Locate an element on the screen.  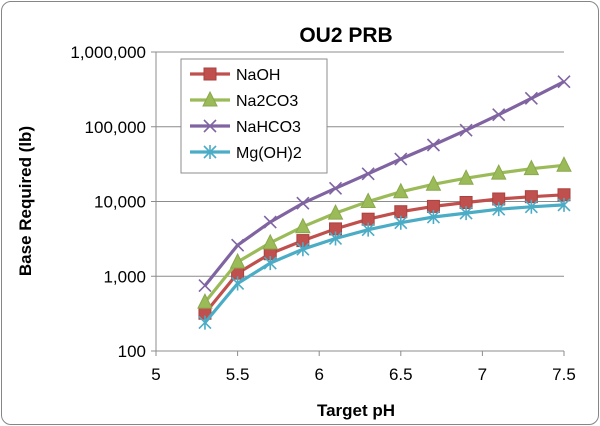
legend-item: Na2CO3 is located at coordinates (244, 100).